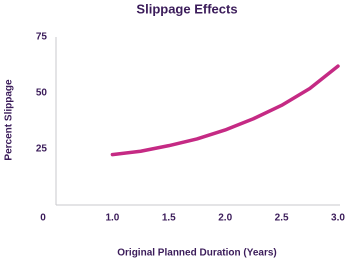 Image resolution: width=345 pixels, height=266 pixels. What do you see at coordinates (169, 218) in the screenshot?
I see `x-tick-label: 1.5` at bounding box center [169, 218].